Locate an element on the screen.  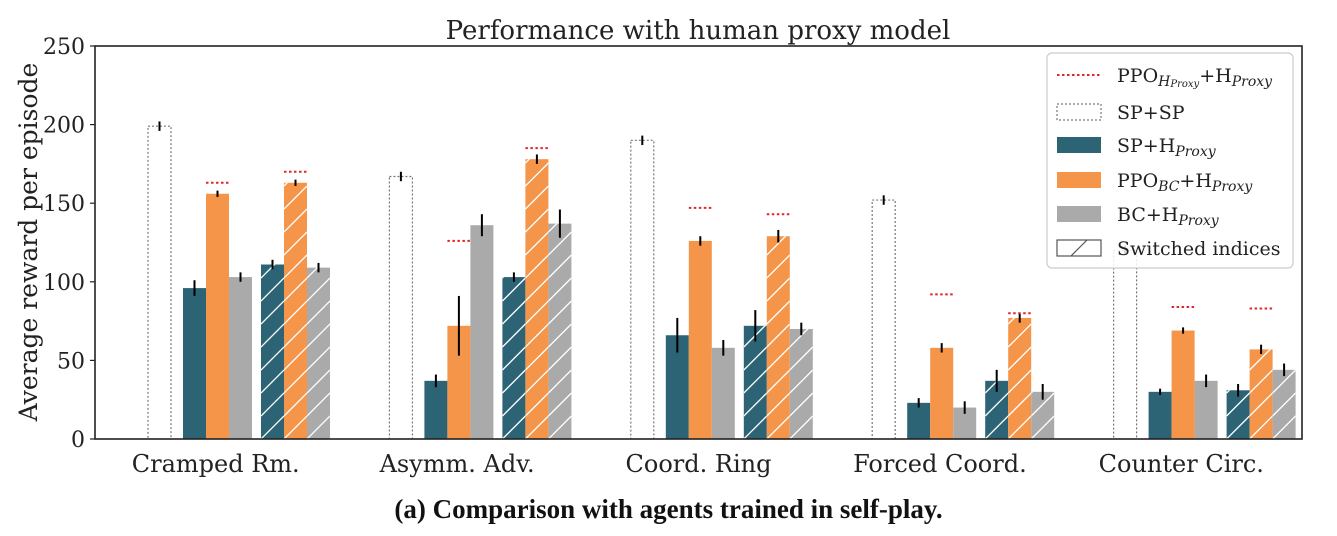
bc_hproxy-switched-bar is located at coordinates (560, 331).